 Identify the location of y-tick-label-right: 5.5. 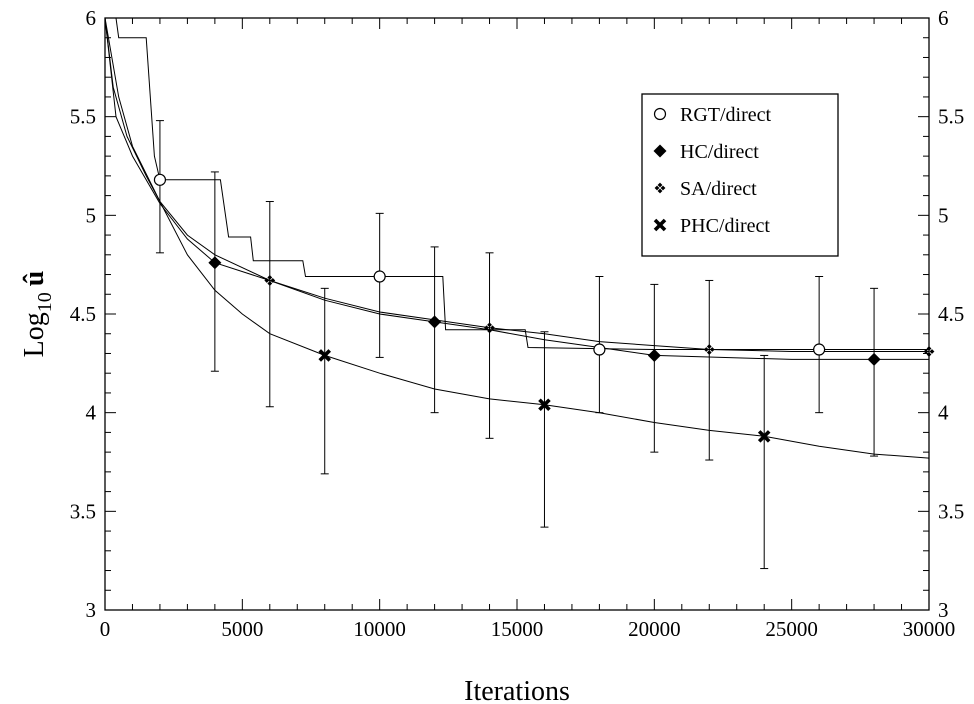
(951, 117).